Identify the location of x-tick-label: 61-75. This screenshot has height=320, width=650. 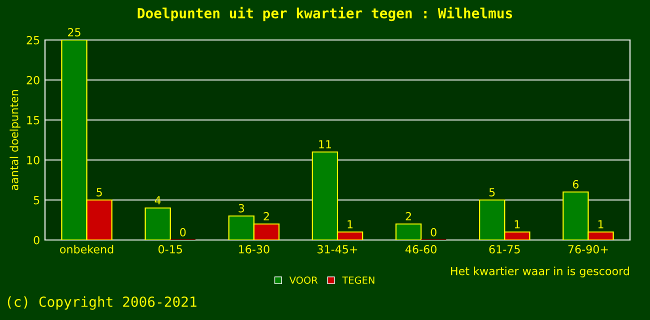
(504, 249).